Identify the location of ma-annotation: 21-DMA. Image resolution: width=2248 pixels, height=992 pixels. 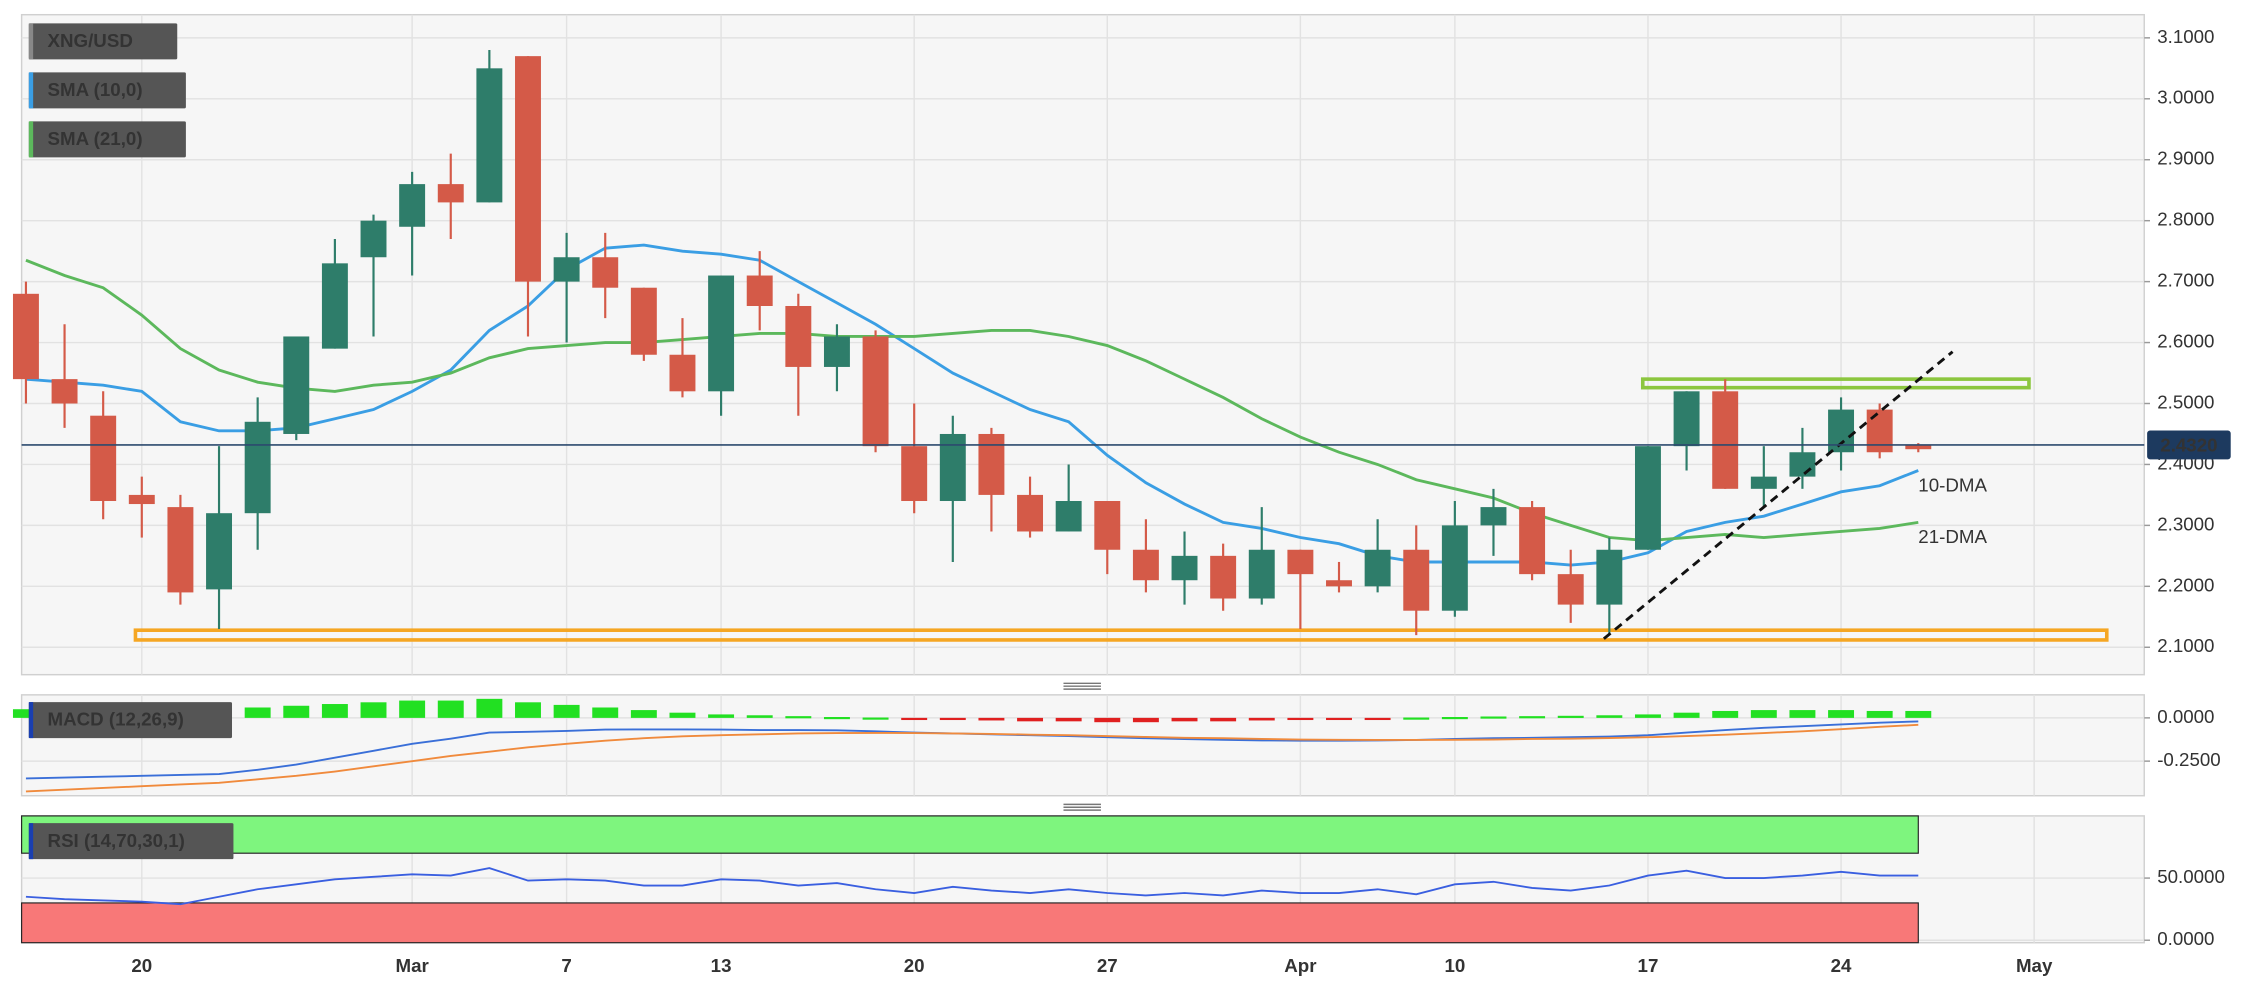
(1952, 536).